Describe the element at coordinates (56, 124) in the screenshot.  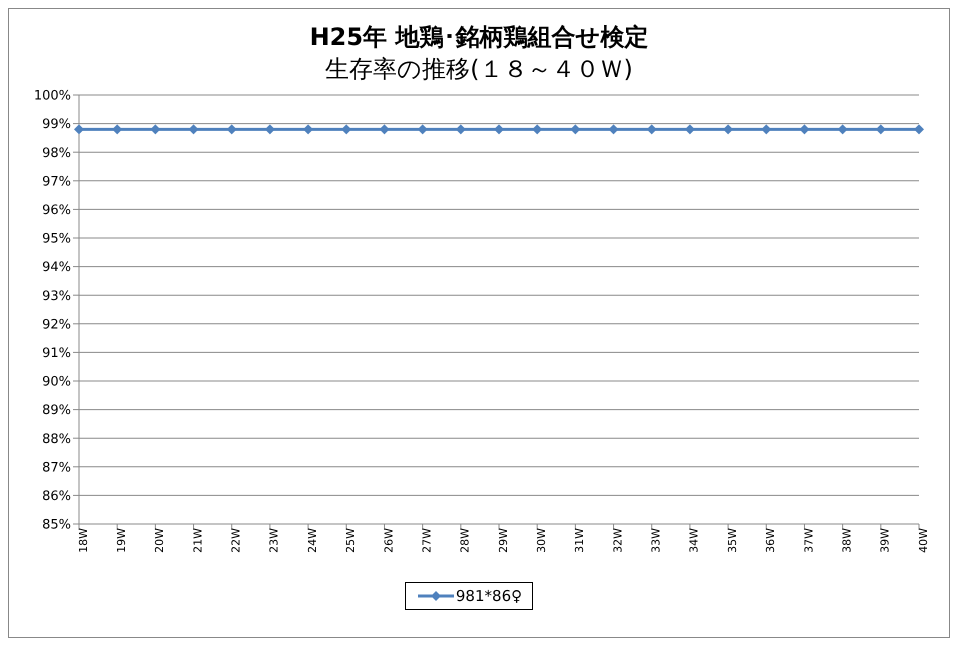
I see `y-tick-label: 99%` at that location.